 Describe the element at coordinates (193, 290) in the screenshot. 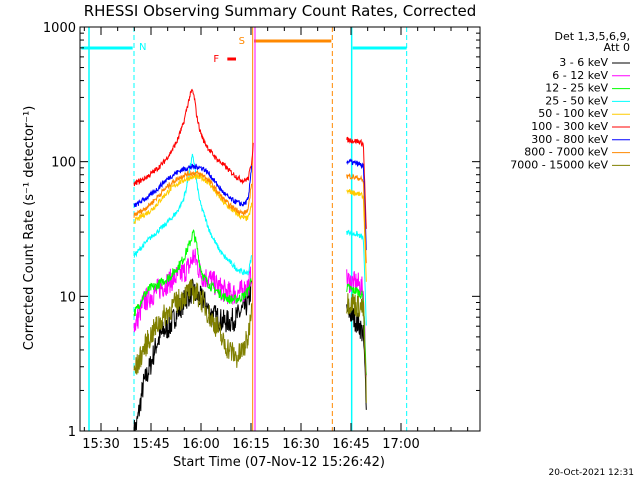

I see `series-line-6-12-kev` at that location.